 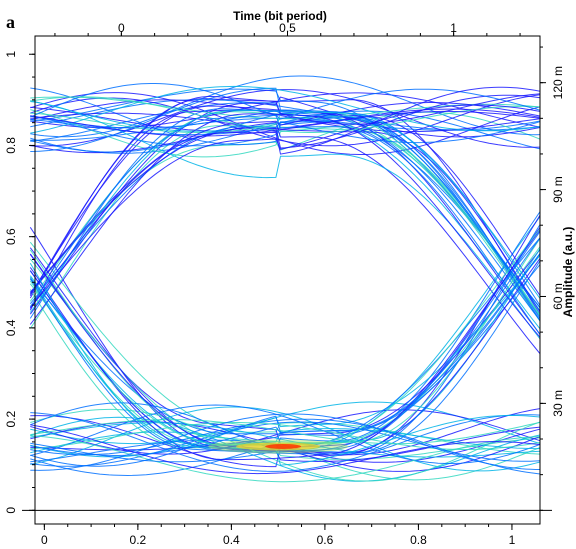 I want to click on top-axis: 0 0.5 1, so click(x=287, y=28).